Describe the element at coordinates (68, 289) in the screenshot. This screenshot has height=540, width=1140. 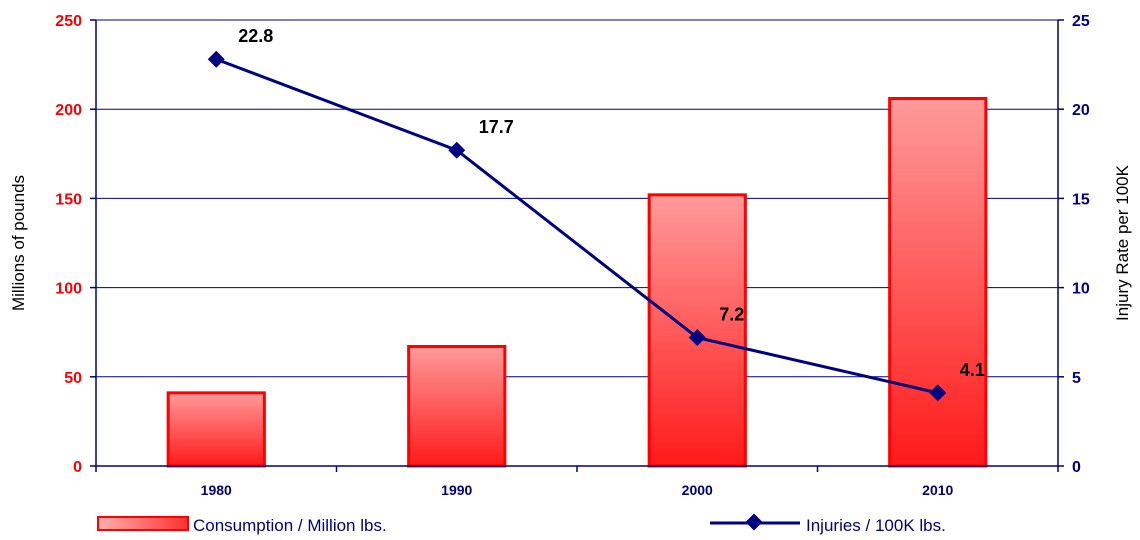
I see `left-tick-label: 100` at that location.